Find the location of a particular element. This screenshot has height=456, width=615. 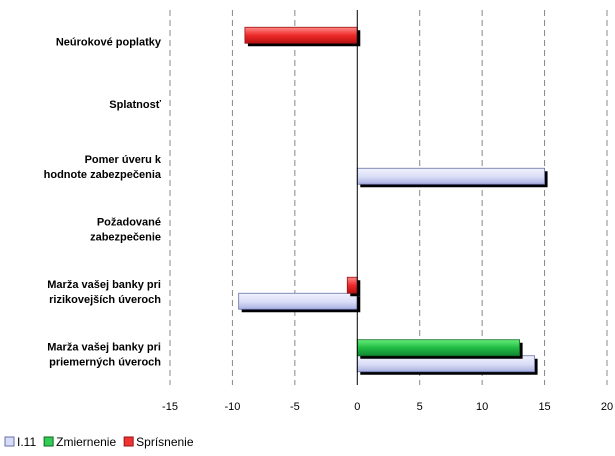

bar-zmiernenie is located at coordinates (438, 348).